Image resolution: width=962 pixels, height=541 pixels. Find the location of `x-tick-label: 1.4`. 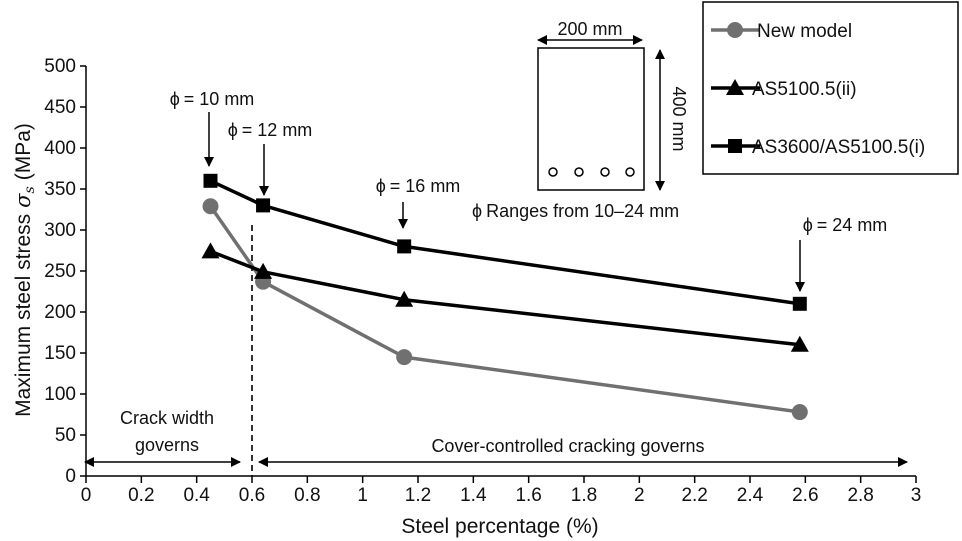

x-tick-label: 1.4 is located at coordinates (473, 495).